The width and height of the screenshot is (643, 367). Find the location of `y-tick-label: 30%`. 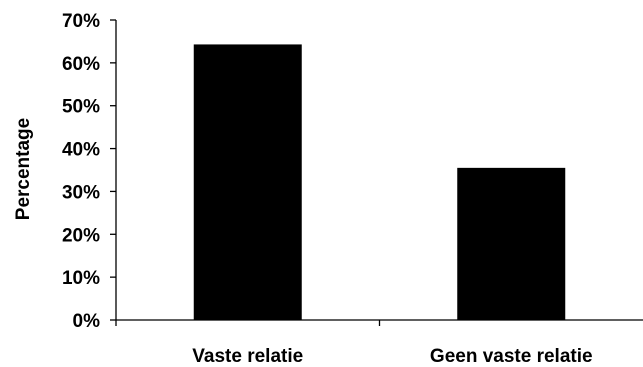

y-tick-label: 30% is located at coordinates (81, 192).